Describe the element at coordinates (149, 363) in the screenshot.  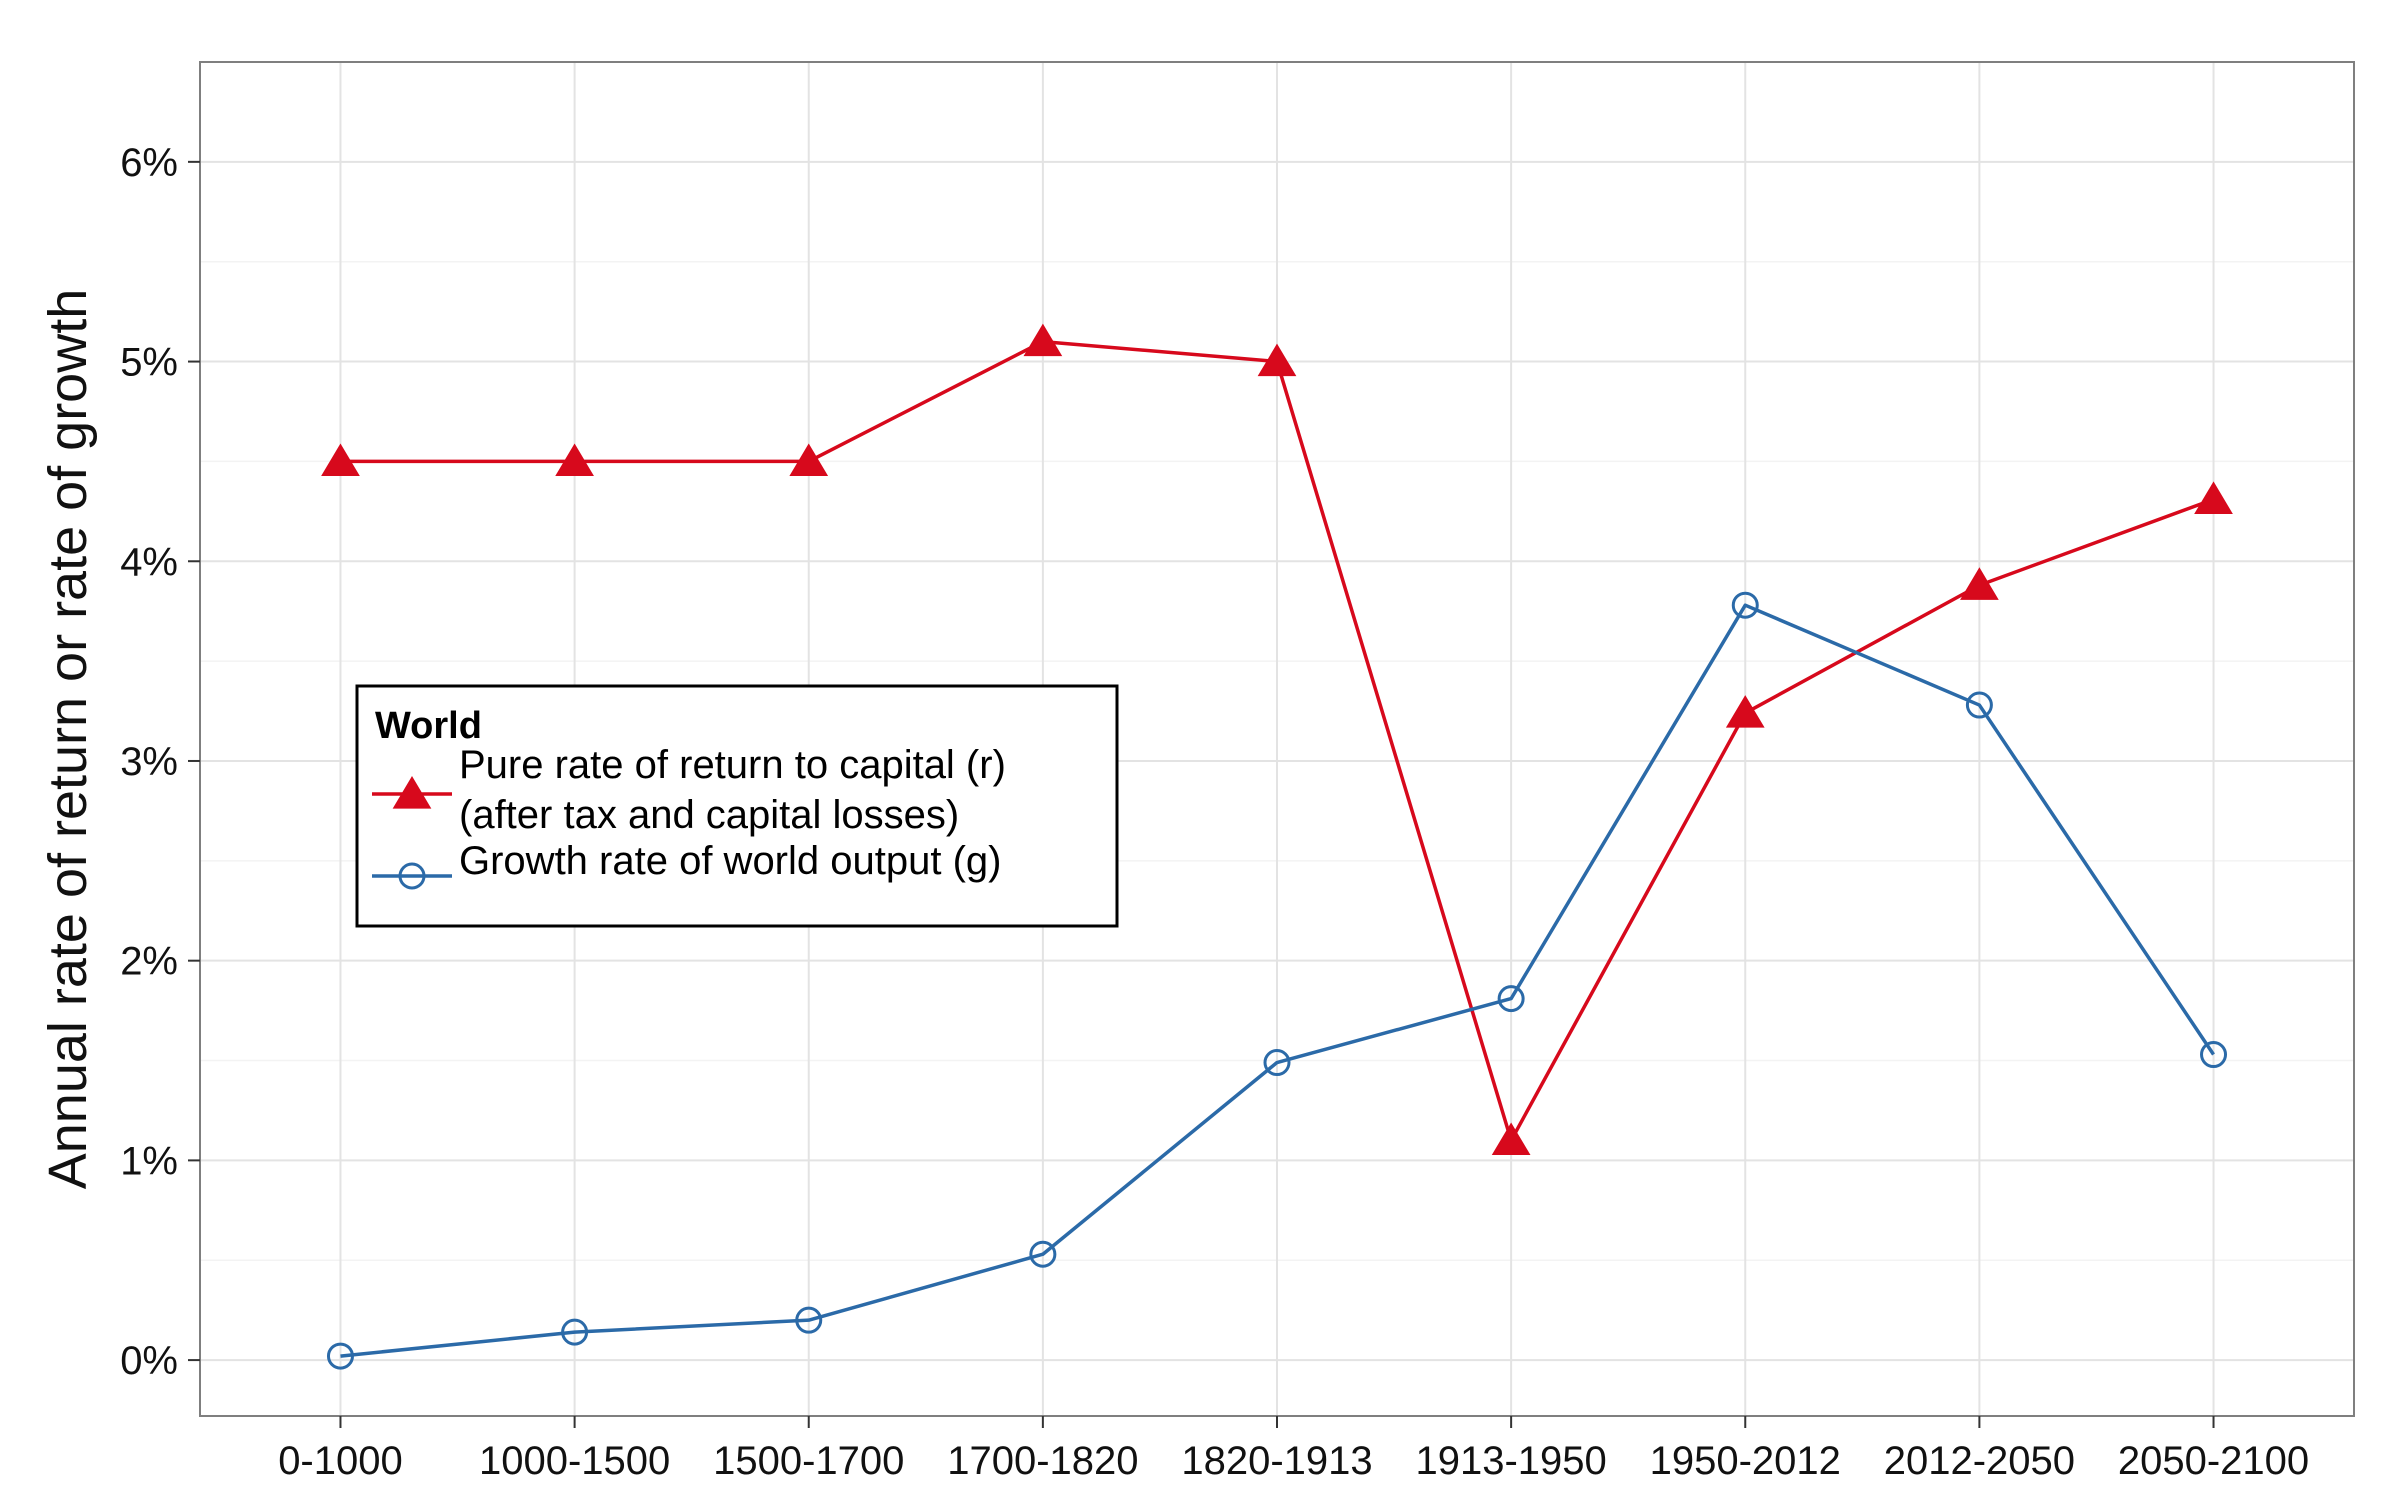
I see `y-tick-label: 5%` at that location.